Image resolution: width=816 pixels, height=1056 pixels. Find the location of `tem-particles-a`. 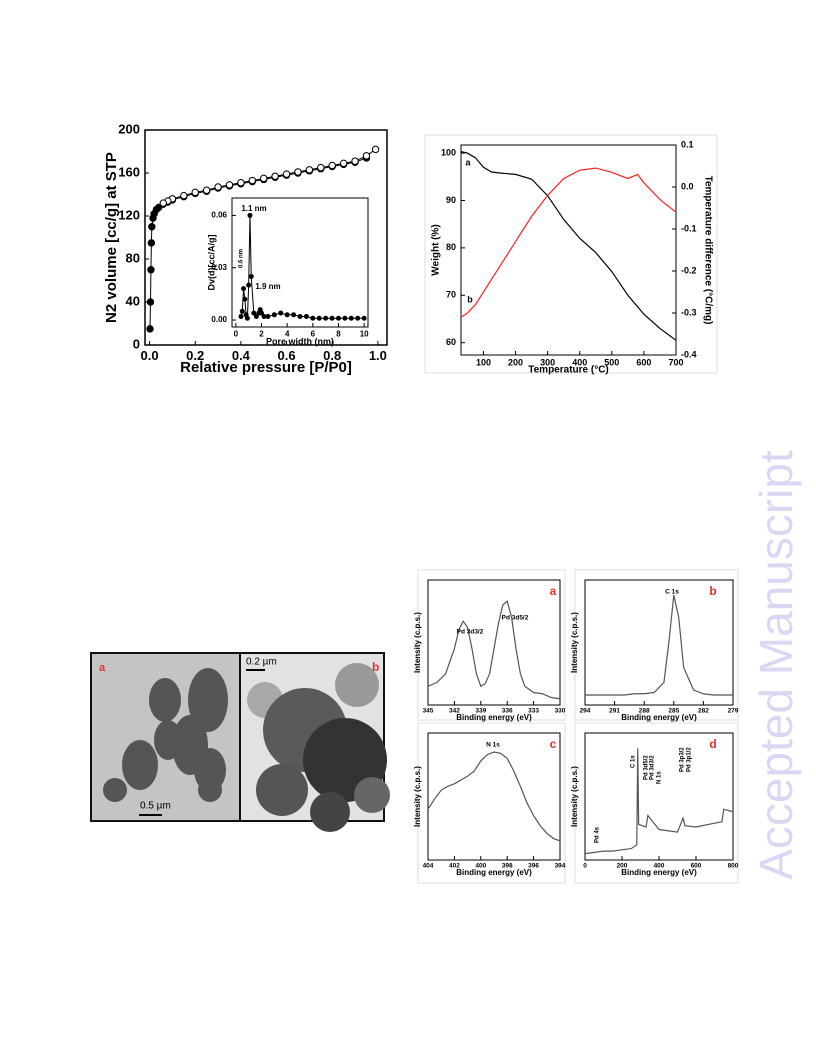

tem-particles-a is located at coordinates (165, 735).